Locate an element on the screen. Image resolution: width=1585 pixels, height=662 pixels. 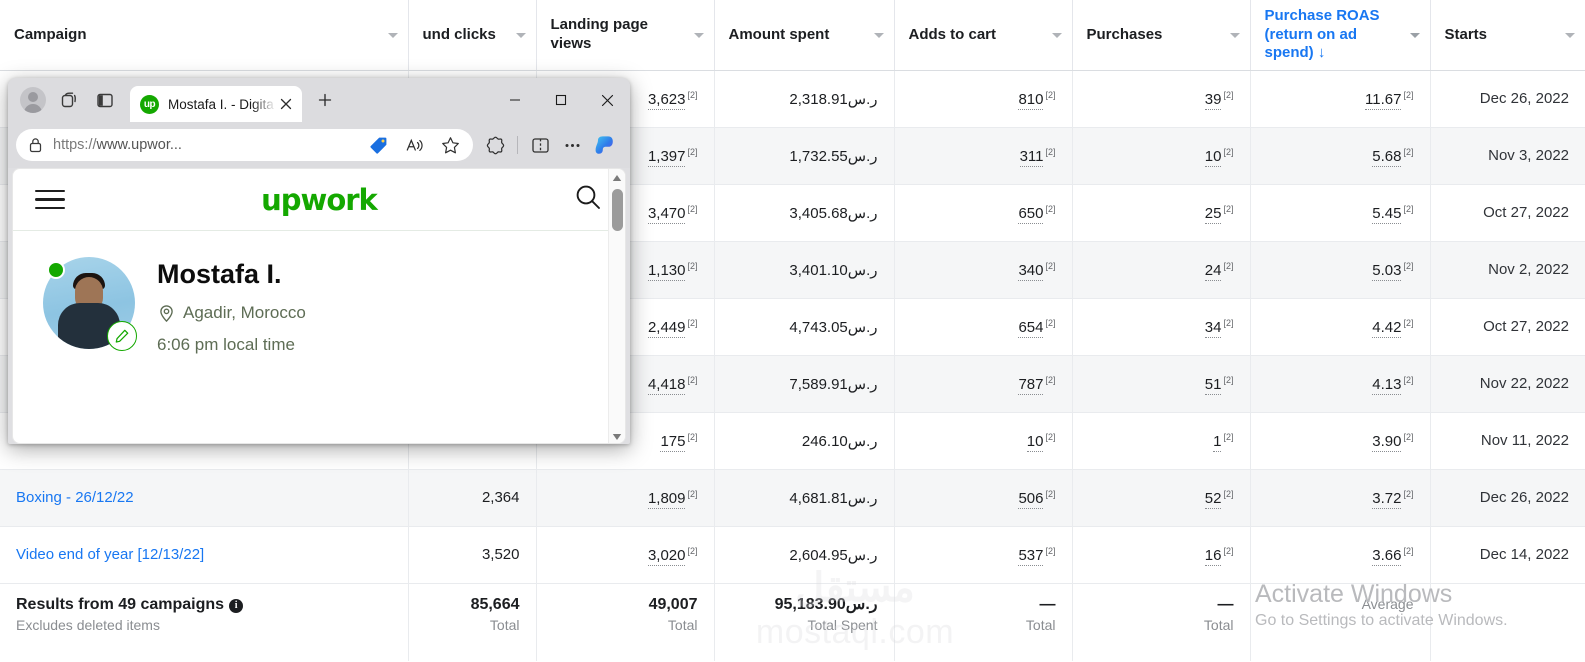
summary-purchase-roas-label: Average is located at coordinates (1387, 603).